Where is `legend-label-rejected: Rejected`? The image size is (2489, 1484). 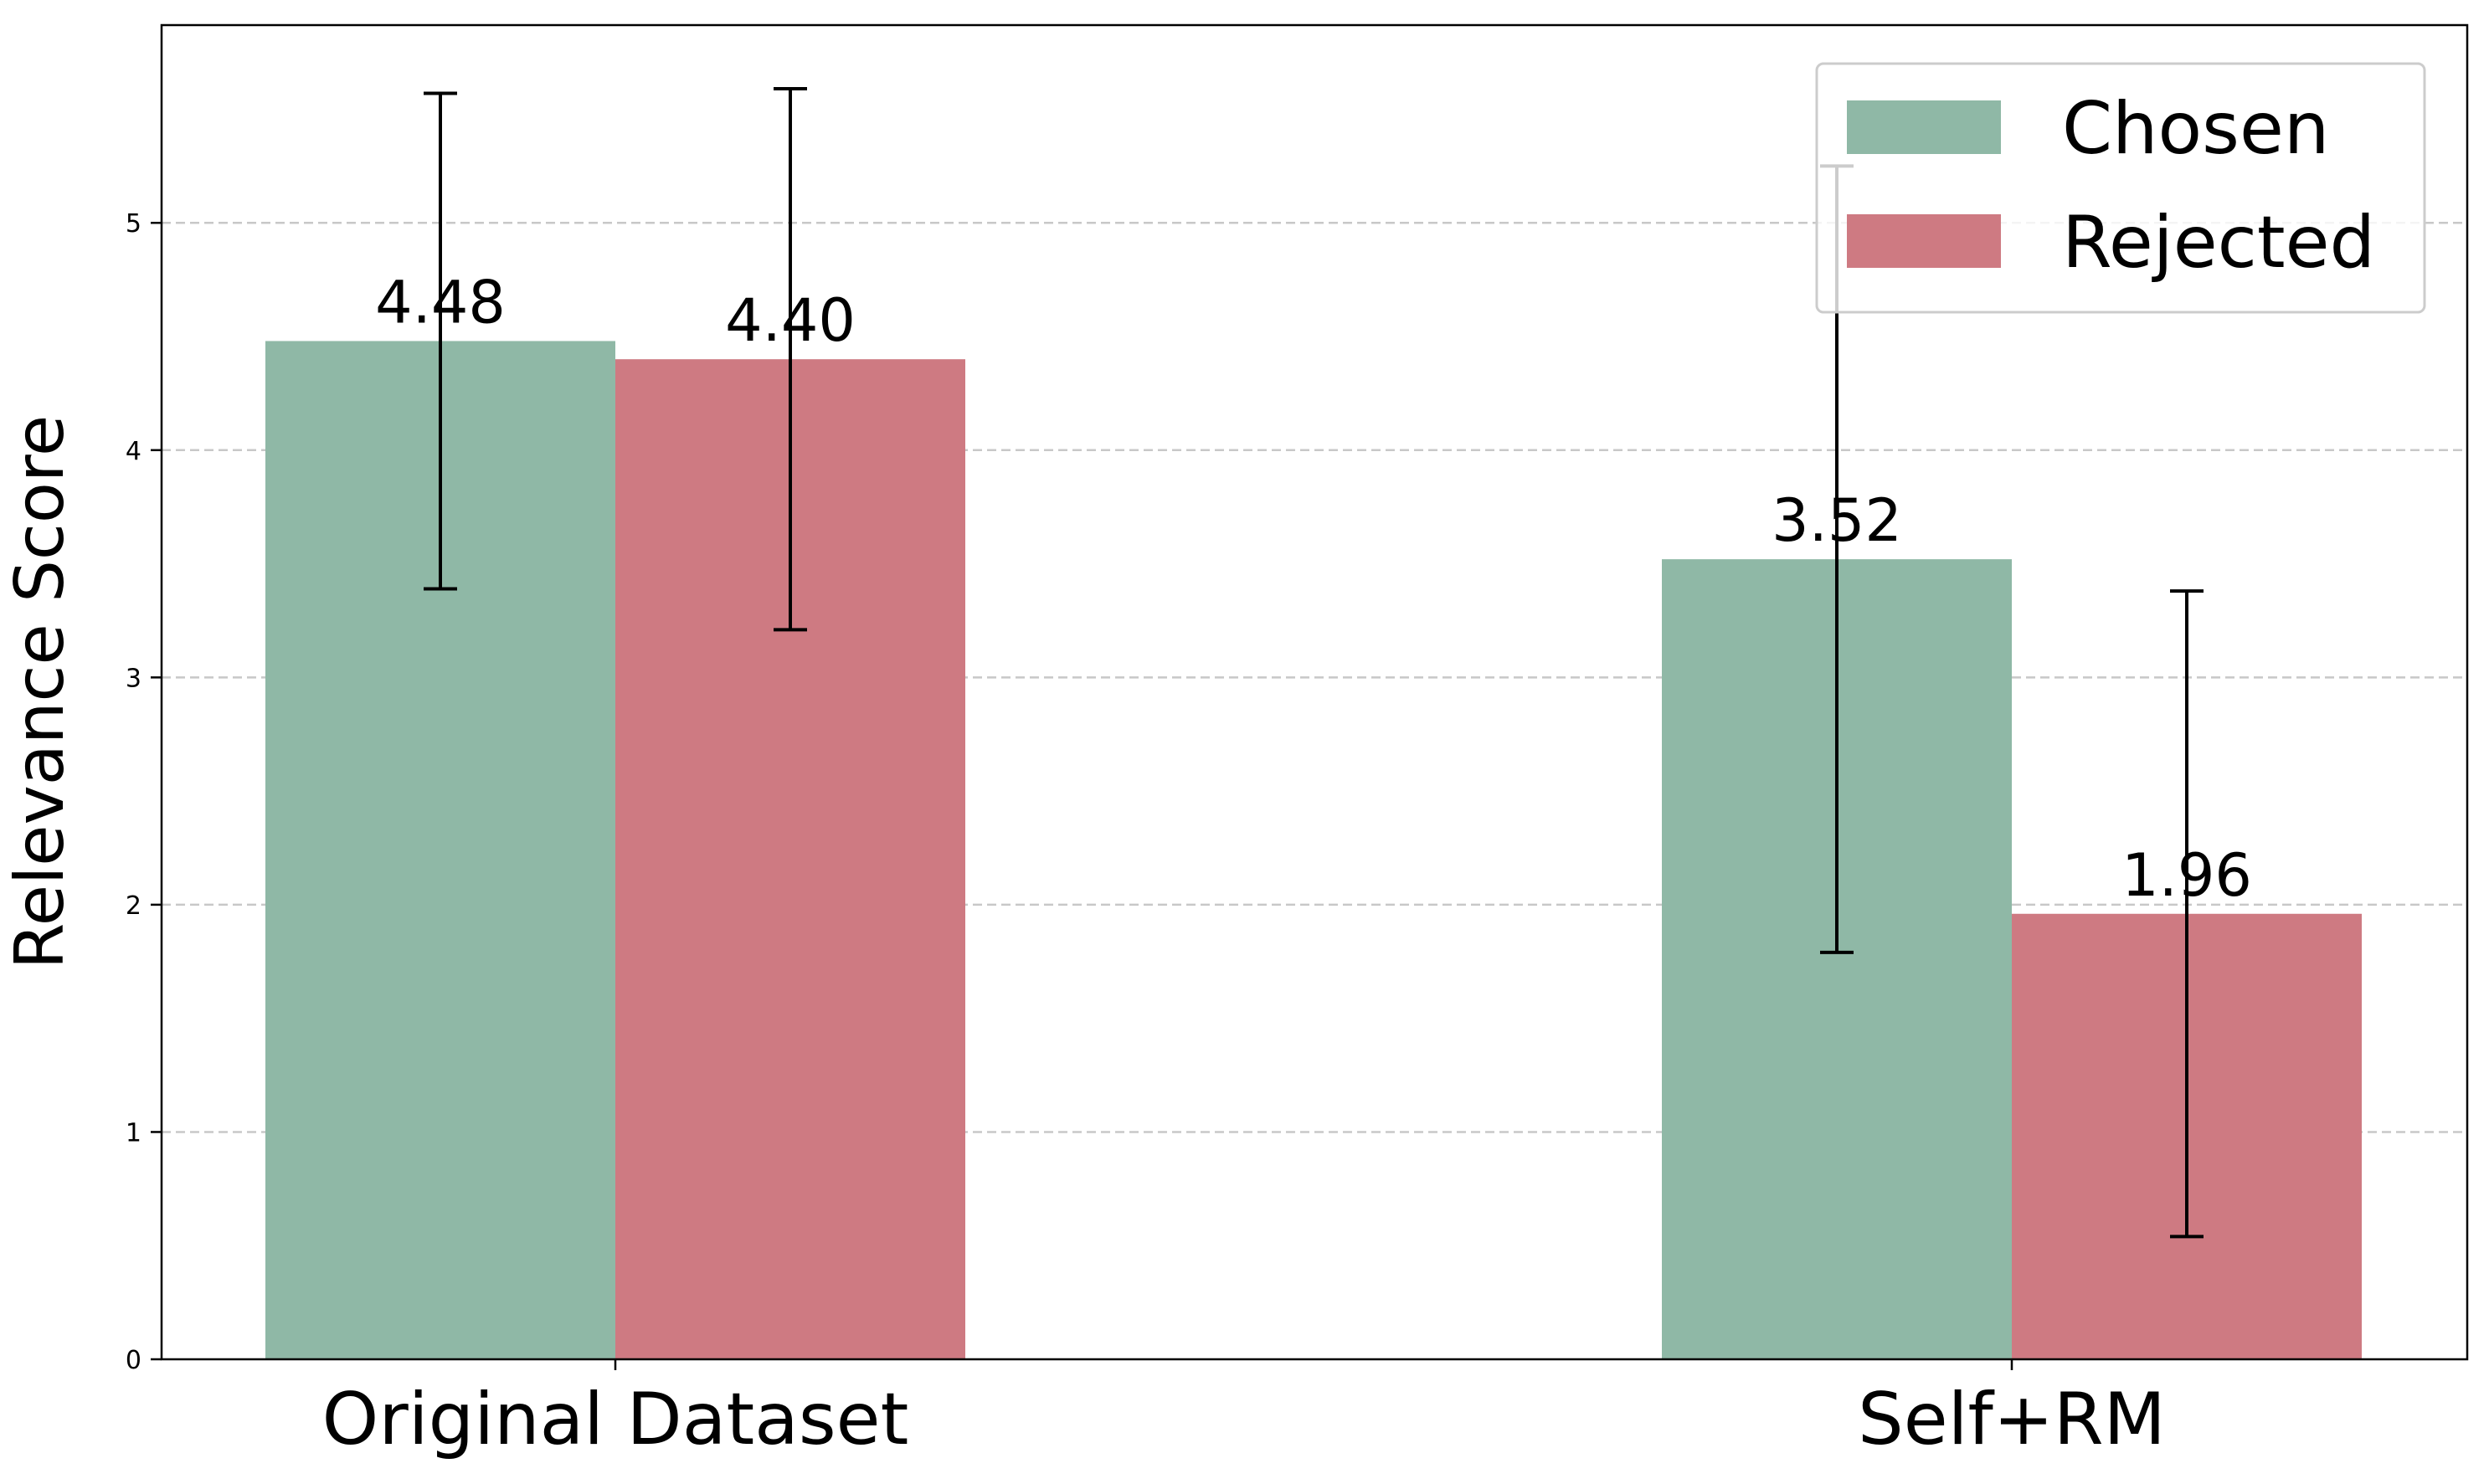
legend-label-rejected: Rejected is located at coordinates (2218, 243).